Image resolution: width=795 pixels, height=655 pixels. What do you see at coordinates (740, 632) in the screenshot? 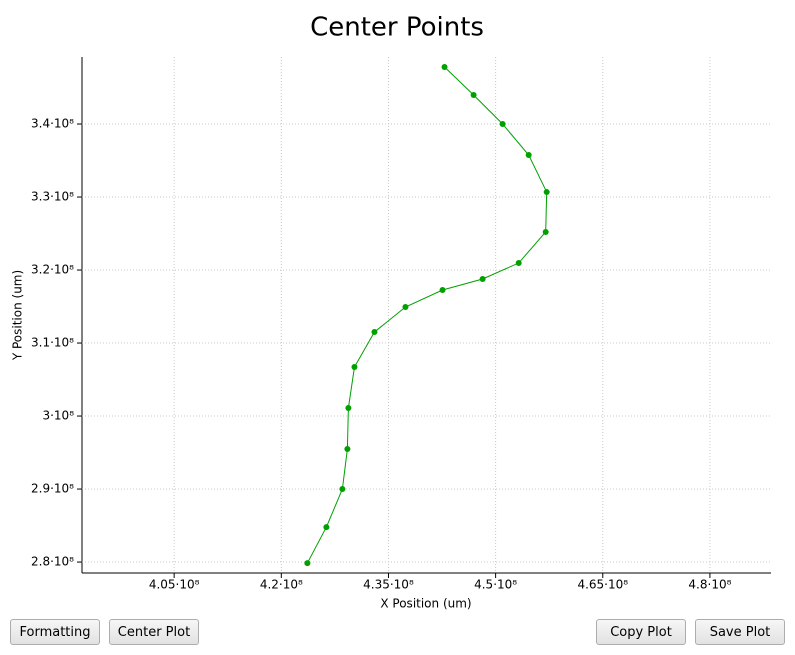
I see `button: Save Plot` at bounding box center [740, 632].